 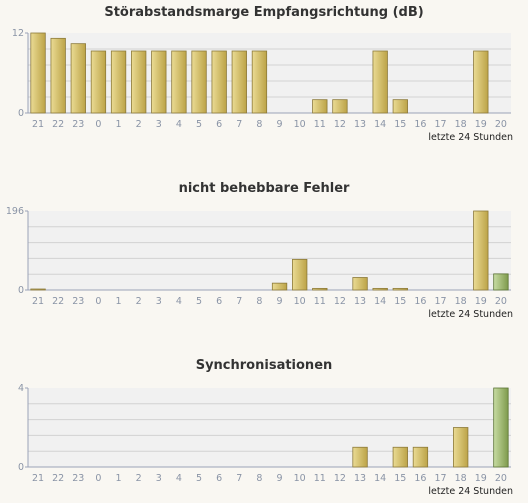 What do you see at coordinates (264, 12) in the screenshot?
I see `chart-title: Störabstandsmarge Empfangsrichtung (dB)` at bounding box center [264, 12].